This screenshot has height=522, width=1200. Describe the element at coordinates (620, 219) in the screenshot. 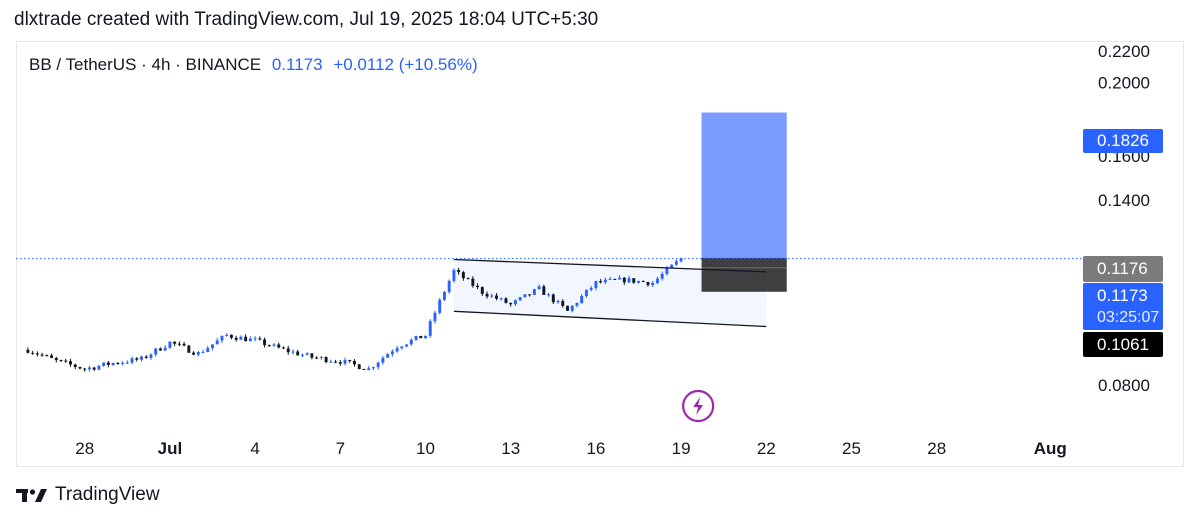

I see `drawings-layer` at that location.